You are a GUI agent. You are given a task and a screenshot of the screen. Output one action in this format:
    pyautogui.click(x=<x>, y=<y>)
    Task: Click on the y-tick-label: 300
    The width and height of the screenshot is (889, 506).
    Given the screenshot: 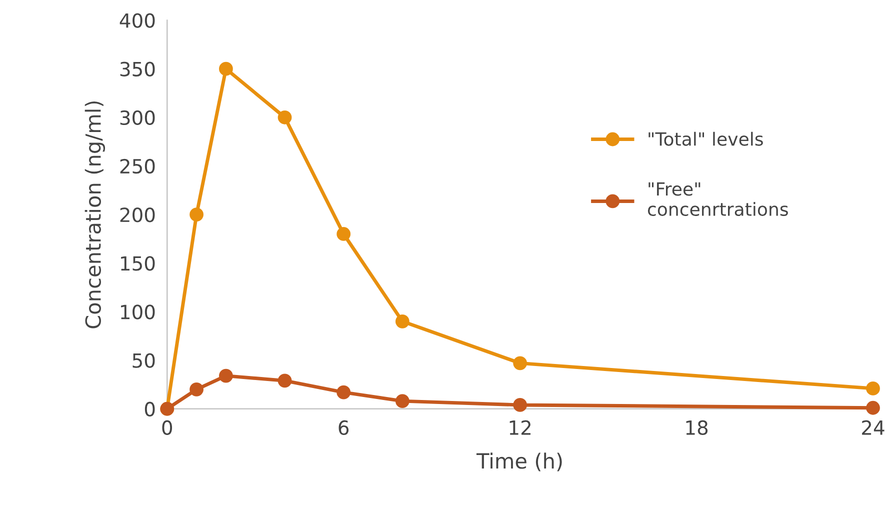 What is the action you would take?
    pyautogui.click(x=137, y=118)
    